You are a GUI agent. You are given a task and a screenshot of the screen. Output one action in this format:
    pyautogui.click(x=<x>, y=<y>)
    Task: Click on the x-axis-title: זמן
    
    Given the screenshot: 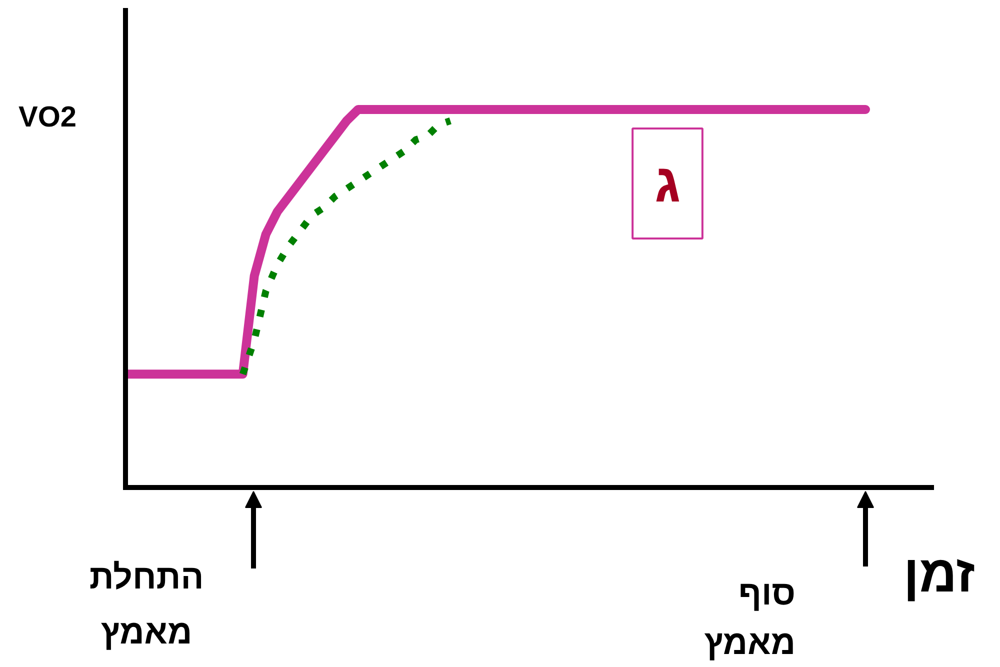 What is the action you would take?
    pyautogui.click(x=939, y=575)
    